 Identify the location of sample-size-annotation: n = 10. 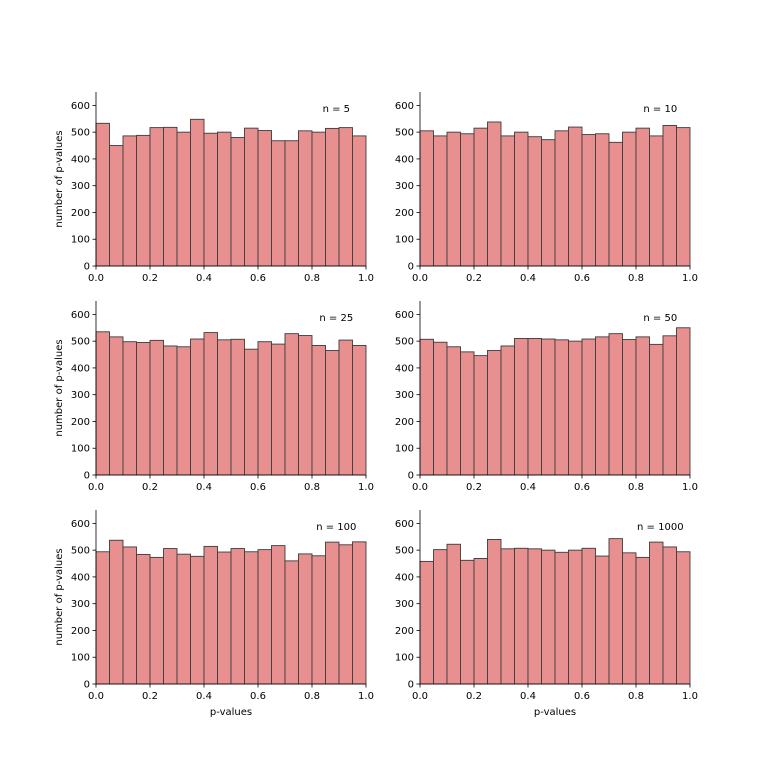
(660, 109).